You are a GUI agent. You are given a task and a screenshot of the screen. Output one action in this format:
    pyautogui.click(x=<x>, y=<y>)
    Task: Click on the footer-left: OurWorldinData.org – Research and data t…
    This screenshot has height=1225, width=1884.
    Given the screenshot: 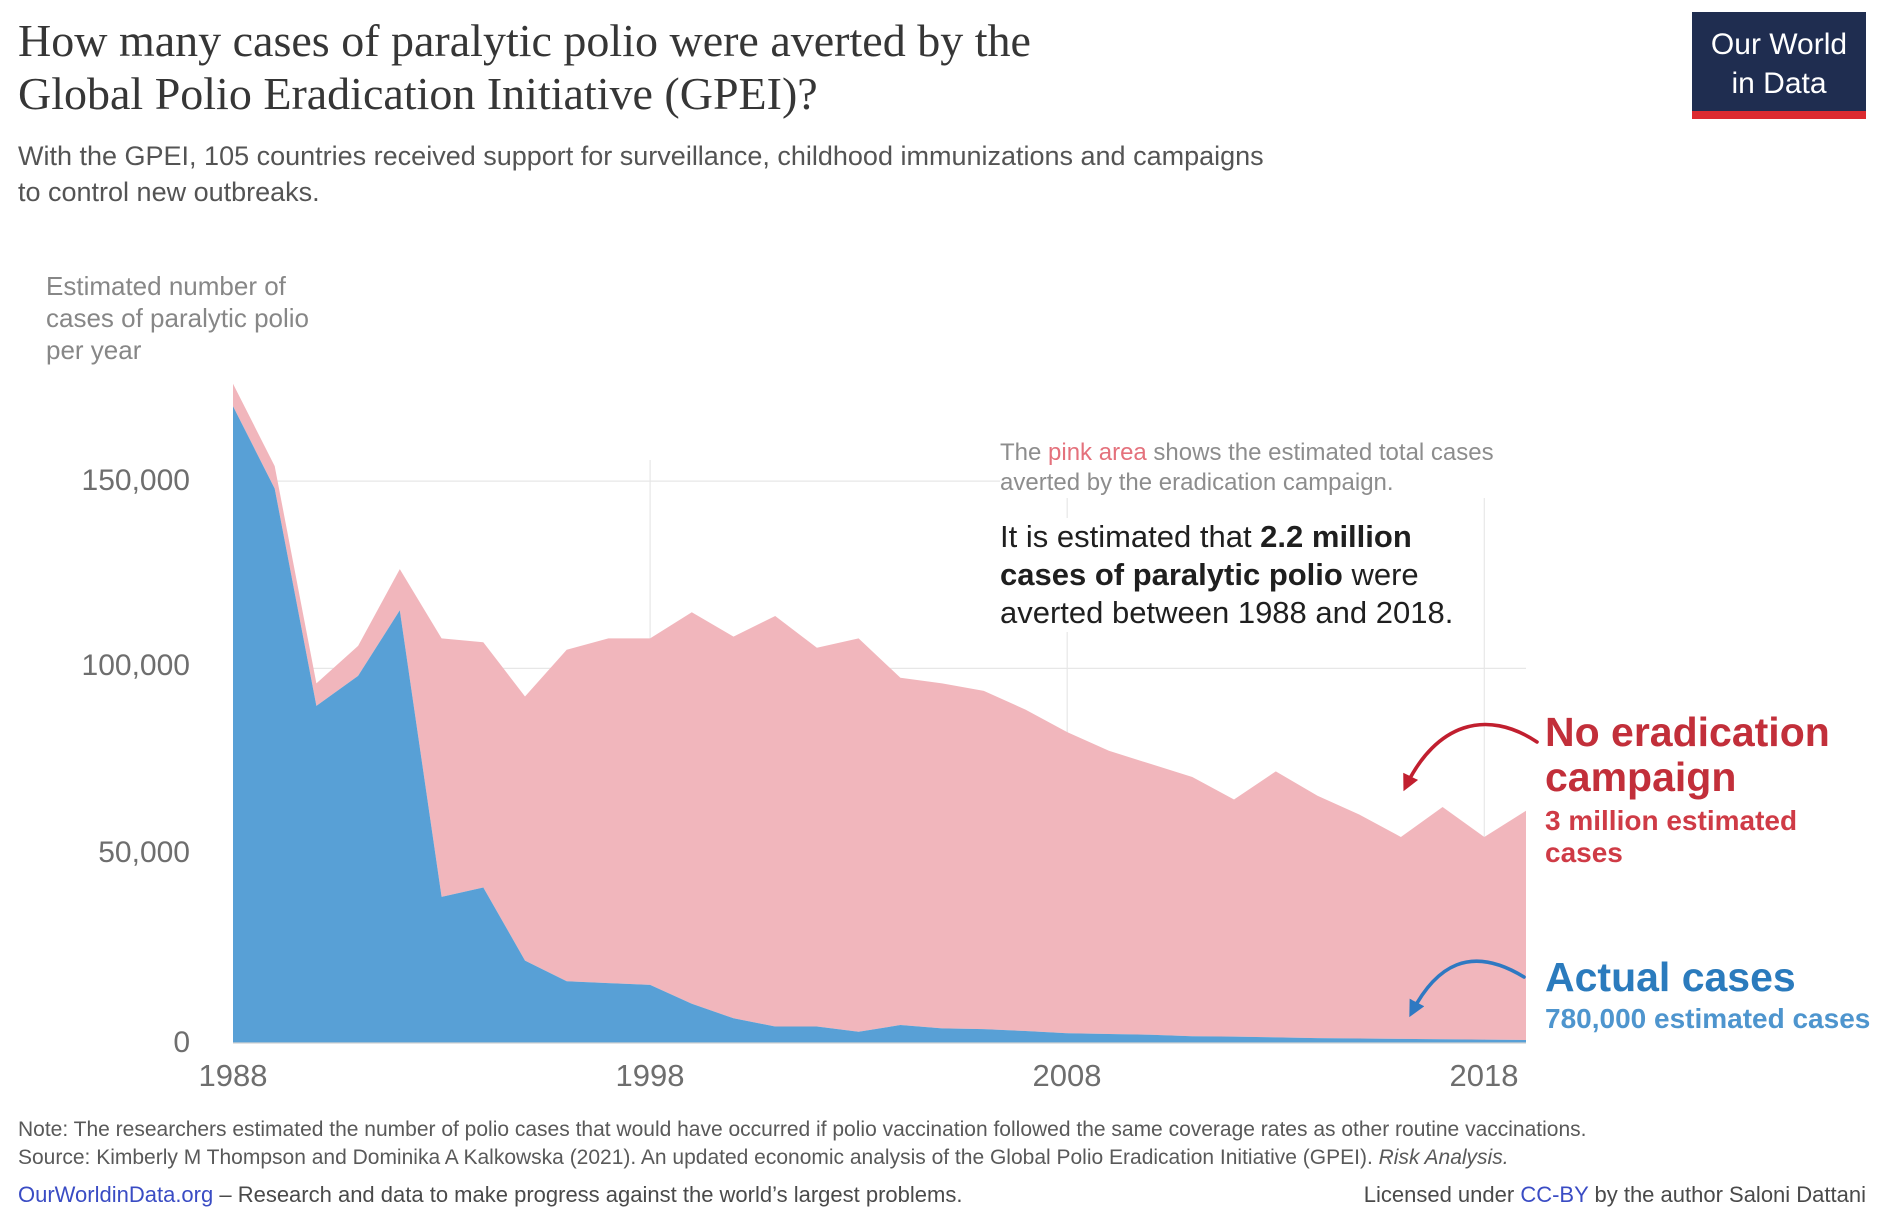 What is the action you would take?
    pyautogui.click(x=490, y=1195)
    